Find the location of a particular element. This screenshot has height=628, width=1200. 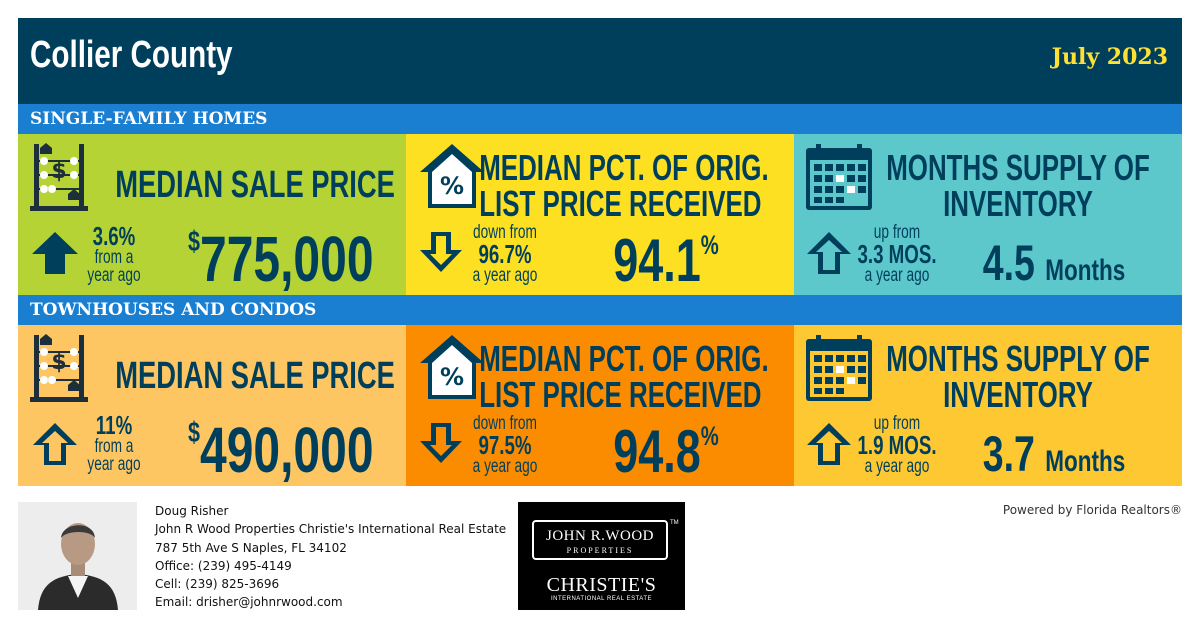

section-title: TOWNHOUSES AND CONDOS is located at coordinates (173, 310).